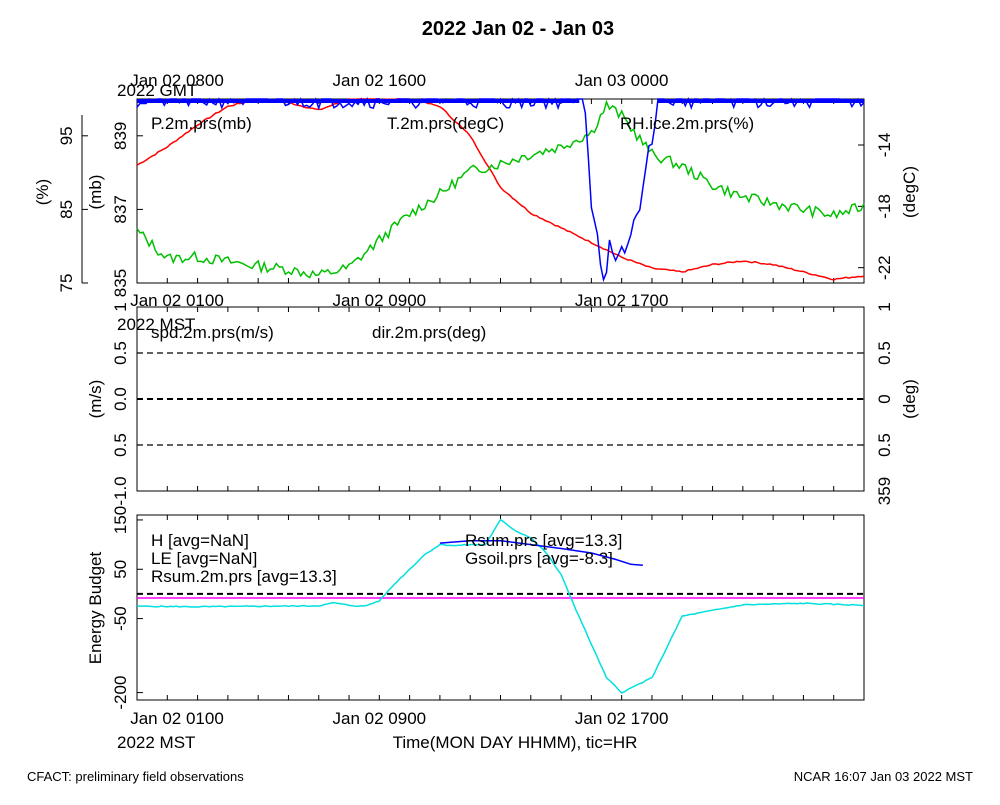 This screenshot has width=1000, height=805. Describe the element at coordinates (66, 135) in the screenshot. I see `rh-tick-label: 95` at that location.